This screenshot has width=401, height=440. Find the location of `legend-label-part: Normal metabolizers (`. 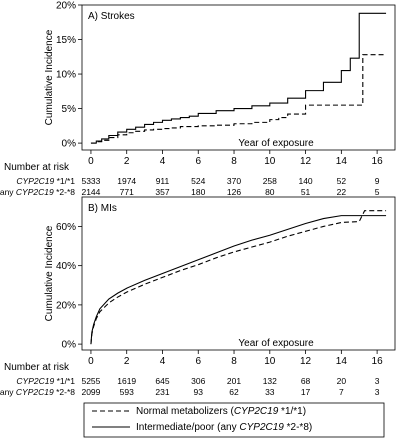

legend-label-part: Normal metabolizers ( is located at coordinates (185, 411).